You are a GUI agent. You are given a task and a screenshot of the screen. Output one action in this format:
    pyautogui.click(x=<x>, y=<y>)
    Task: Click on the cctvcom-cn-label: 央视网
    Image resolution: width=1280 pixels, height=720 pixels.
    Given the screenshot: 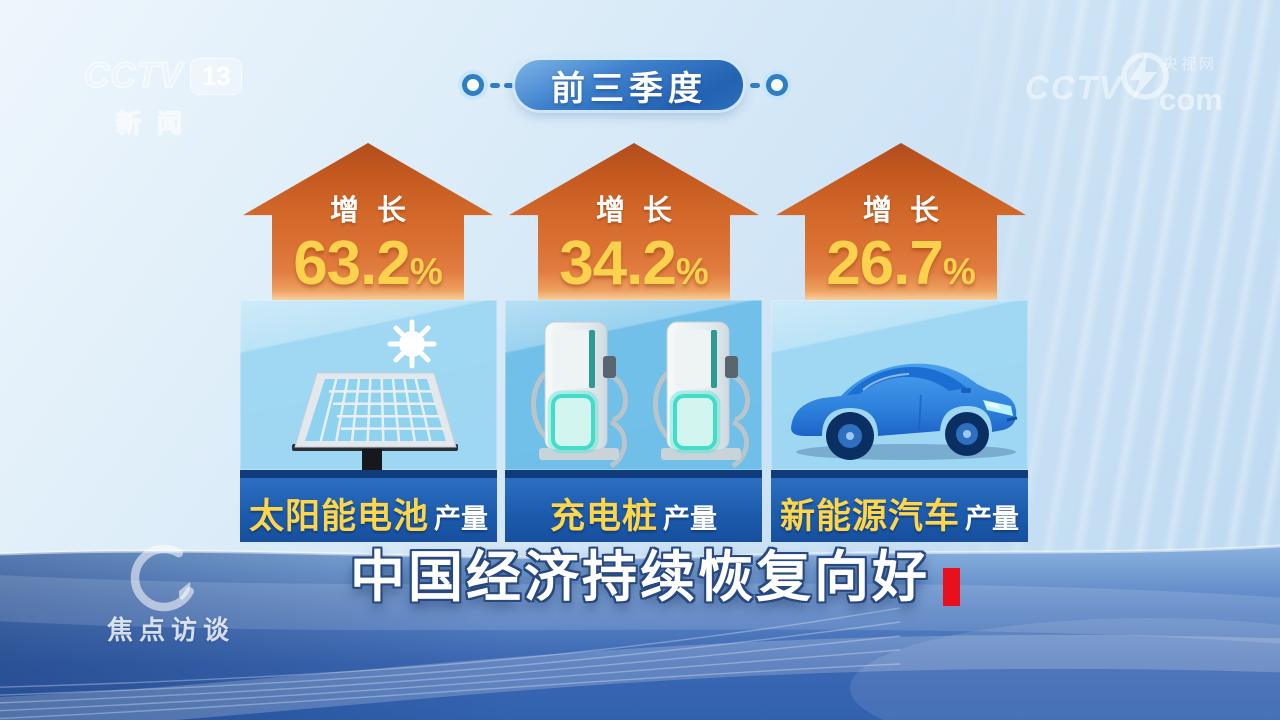 What is the action you would take?
    pyautogui.click(x=1190, y=64)
    